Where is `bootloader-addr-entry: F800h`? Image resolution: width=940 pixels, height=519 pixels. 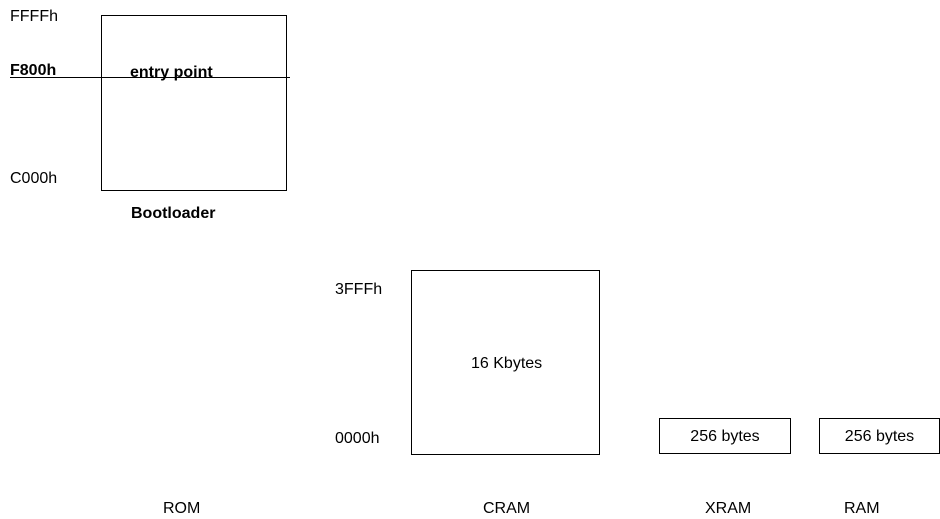
bootloader-addr-entry: F800h is located at coordinates (33, 70).